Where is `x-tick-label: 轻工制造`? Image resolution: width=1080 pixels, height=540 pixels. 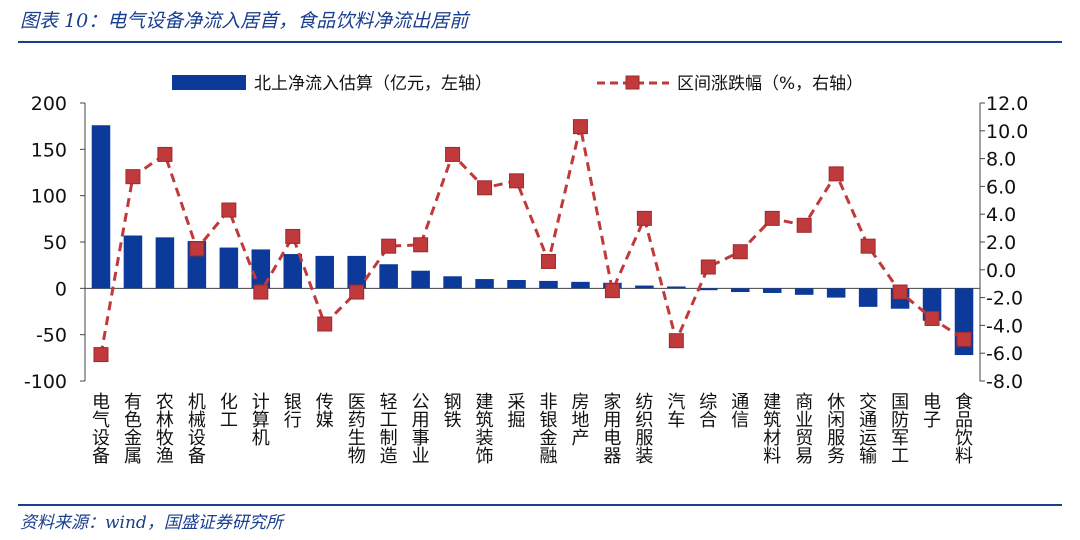 x-tick-label: 轻工制造 is located at coordinates (389, 429).